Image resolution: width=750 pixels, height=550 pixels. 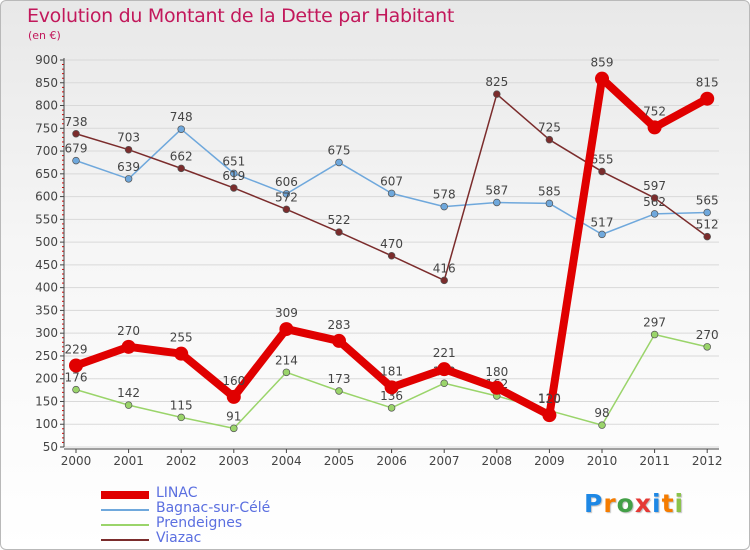 What do you see at coordinates (199, 523) in the screenshot?
I see `legend-label: Prendeignes` at bounding box center [199, 523].